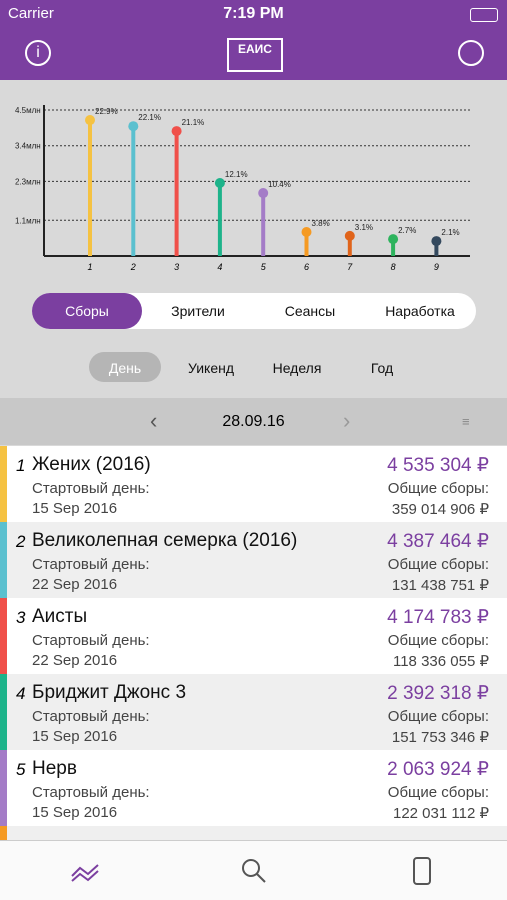 Image resolution: width=507 pixels, height=900 pixels. What do you see at coordinates (31, 13) in the screenshot?
I see `carrier: Carrier` at bounding box center [31, 13].